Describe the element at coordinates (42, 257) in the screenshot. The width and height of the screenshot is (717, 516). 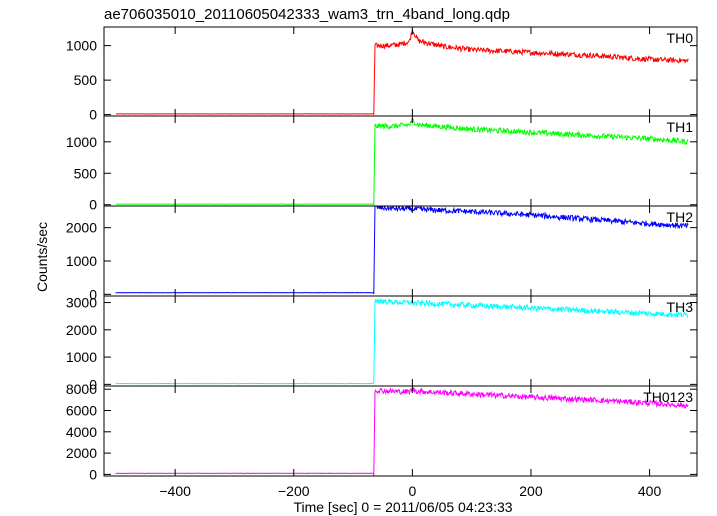
I see `y-axis-label: Counts/sec` at that location.